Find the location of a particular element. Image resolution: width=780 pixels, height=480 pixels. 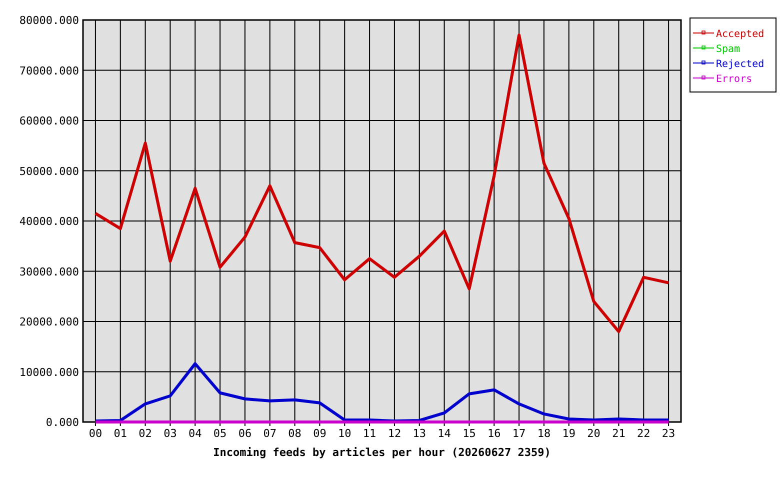

x-tick-label: 13 is located at coordinates (419, 433).